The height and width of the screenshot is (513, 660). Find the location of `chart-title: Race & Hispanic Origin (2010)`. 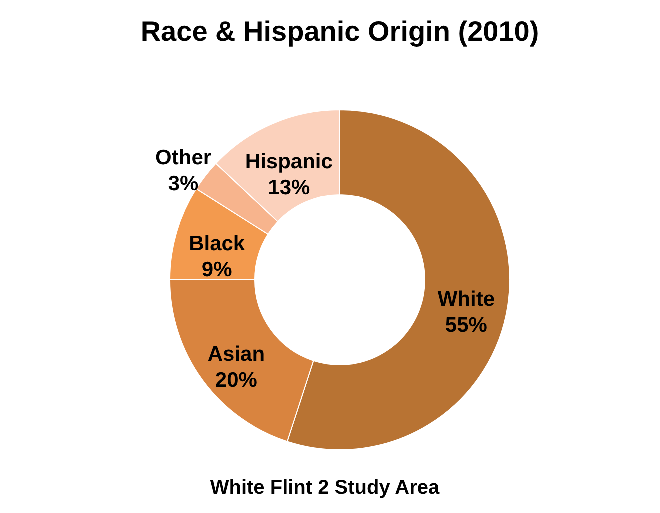

chart-title: Race & Hispanic Origin (2010) is located at coordinates (340, 31).